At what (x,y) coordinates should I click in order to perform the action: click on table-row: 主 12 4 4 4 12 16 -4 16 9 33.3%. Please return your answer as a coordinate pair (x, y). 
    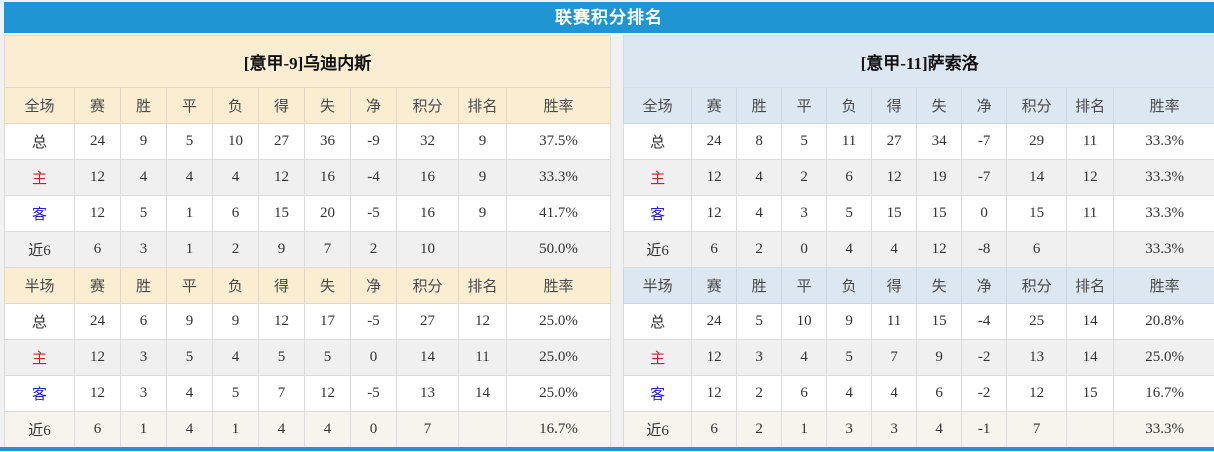
    Looking at the image, I should click on (308, 177).